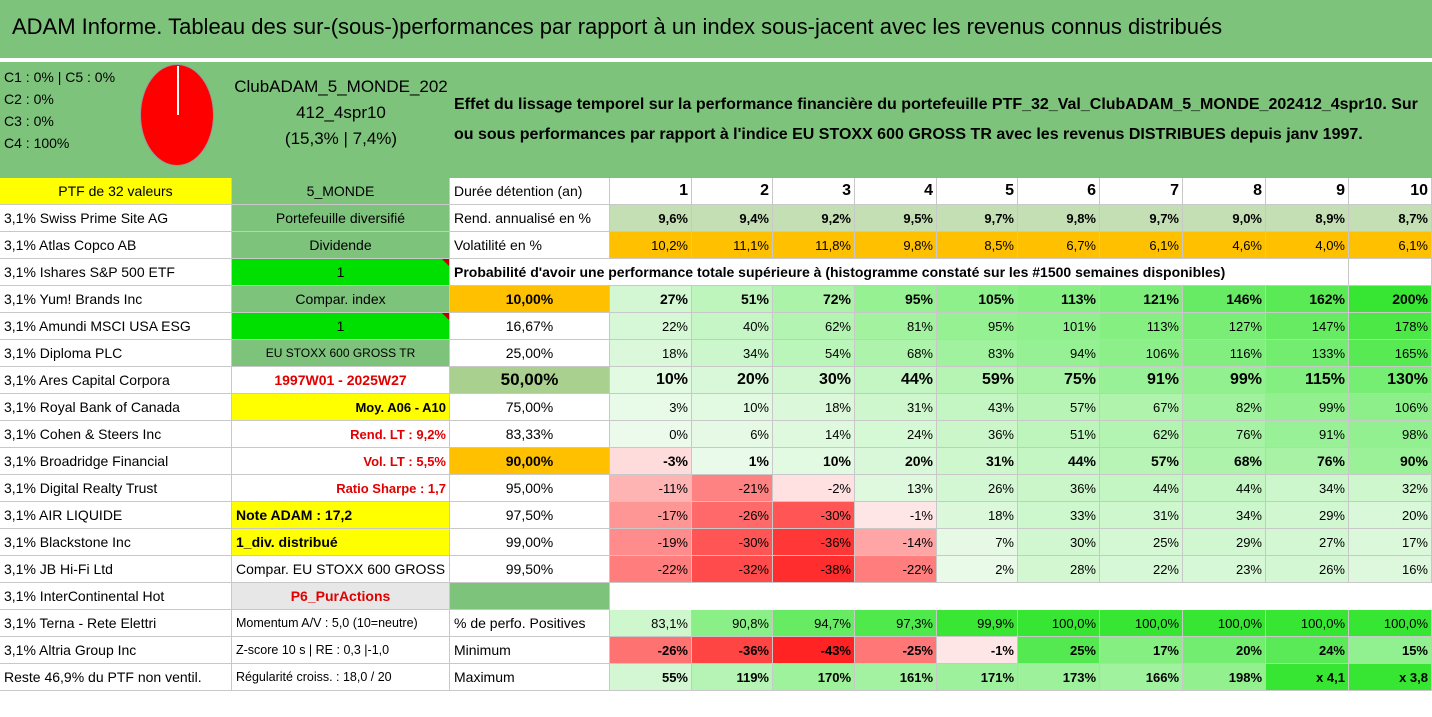 Image resolution: width=1432 pixels, height=717 pixels. Describe the element at coordinates (732, 218) in the screenshot. I see `annual-return-value: 9,4%` at that location.